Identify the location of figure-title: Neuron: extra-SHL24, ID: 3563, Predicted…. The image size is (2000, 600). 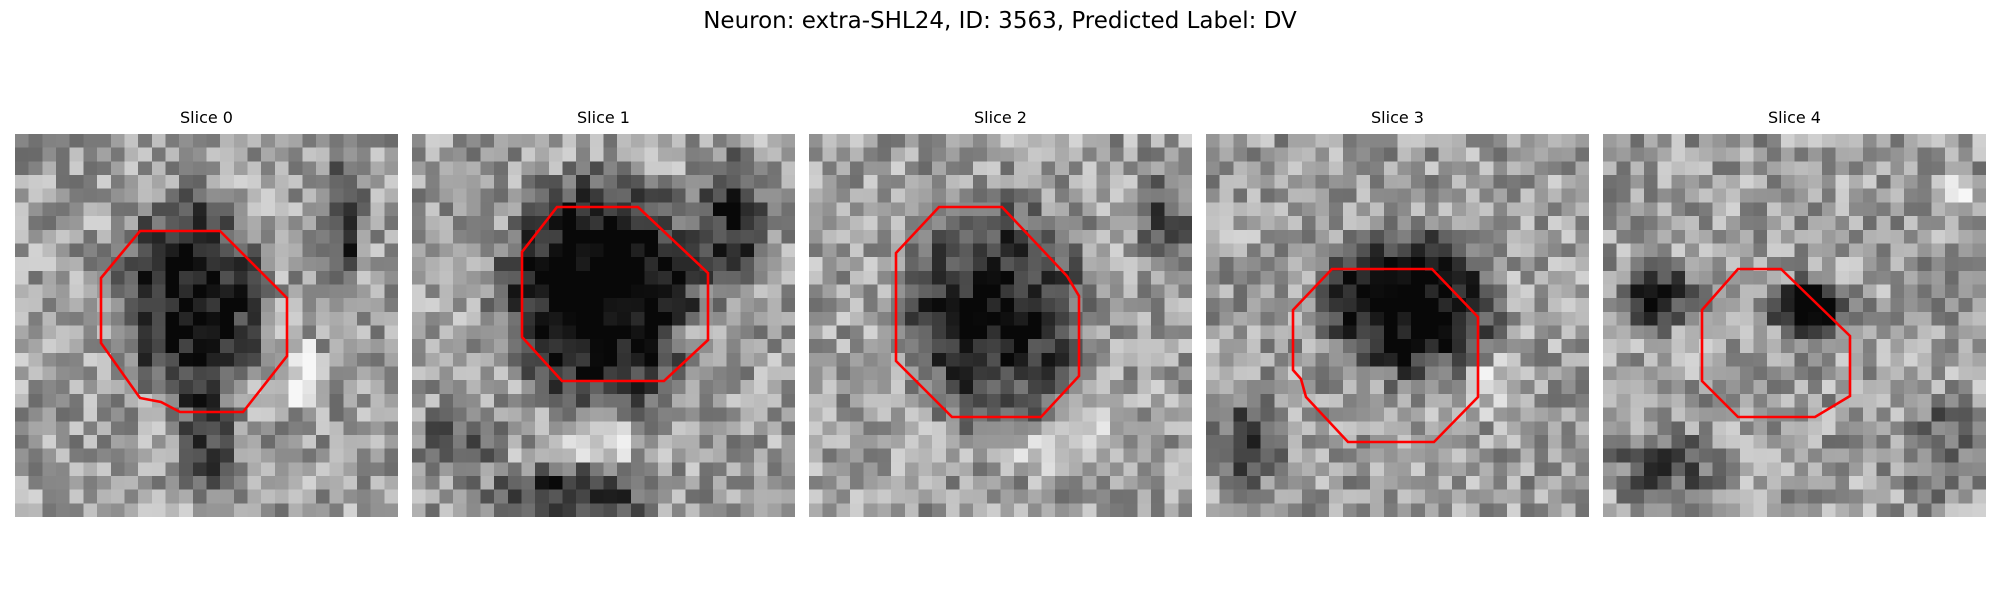
(1000, 21).